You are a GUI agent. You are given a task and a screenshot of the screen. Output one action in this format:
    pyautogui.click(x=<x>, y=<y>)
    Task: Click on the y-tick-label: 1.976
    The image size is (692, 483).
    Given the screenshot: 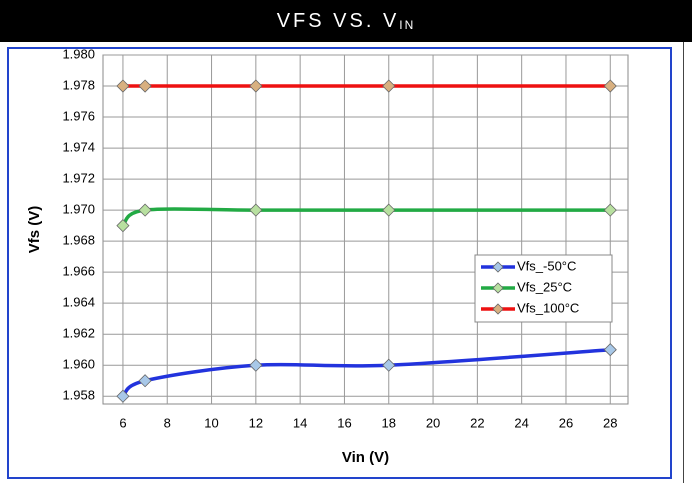 What is the action you would take?
    pyautogui.click(x=78, y=115)
    